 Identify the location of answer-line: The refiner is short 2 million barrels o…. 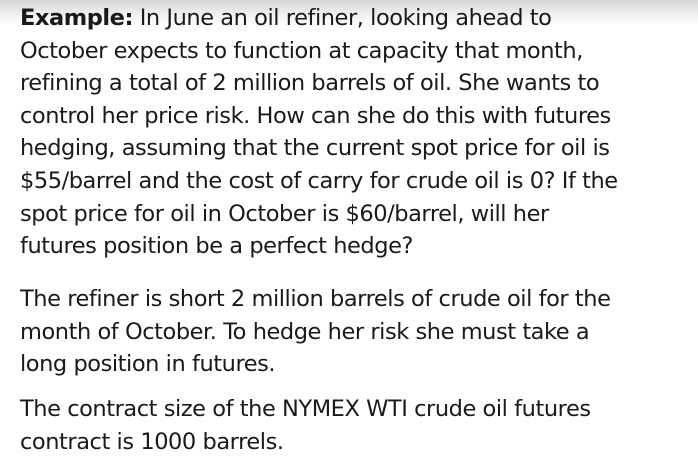
(315, 299).